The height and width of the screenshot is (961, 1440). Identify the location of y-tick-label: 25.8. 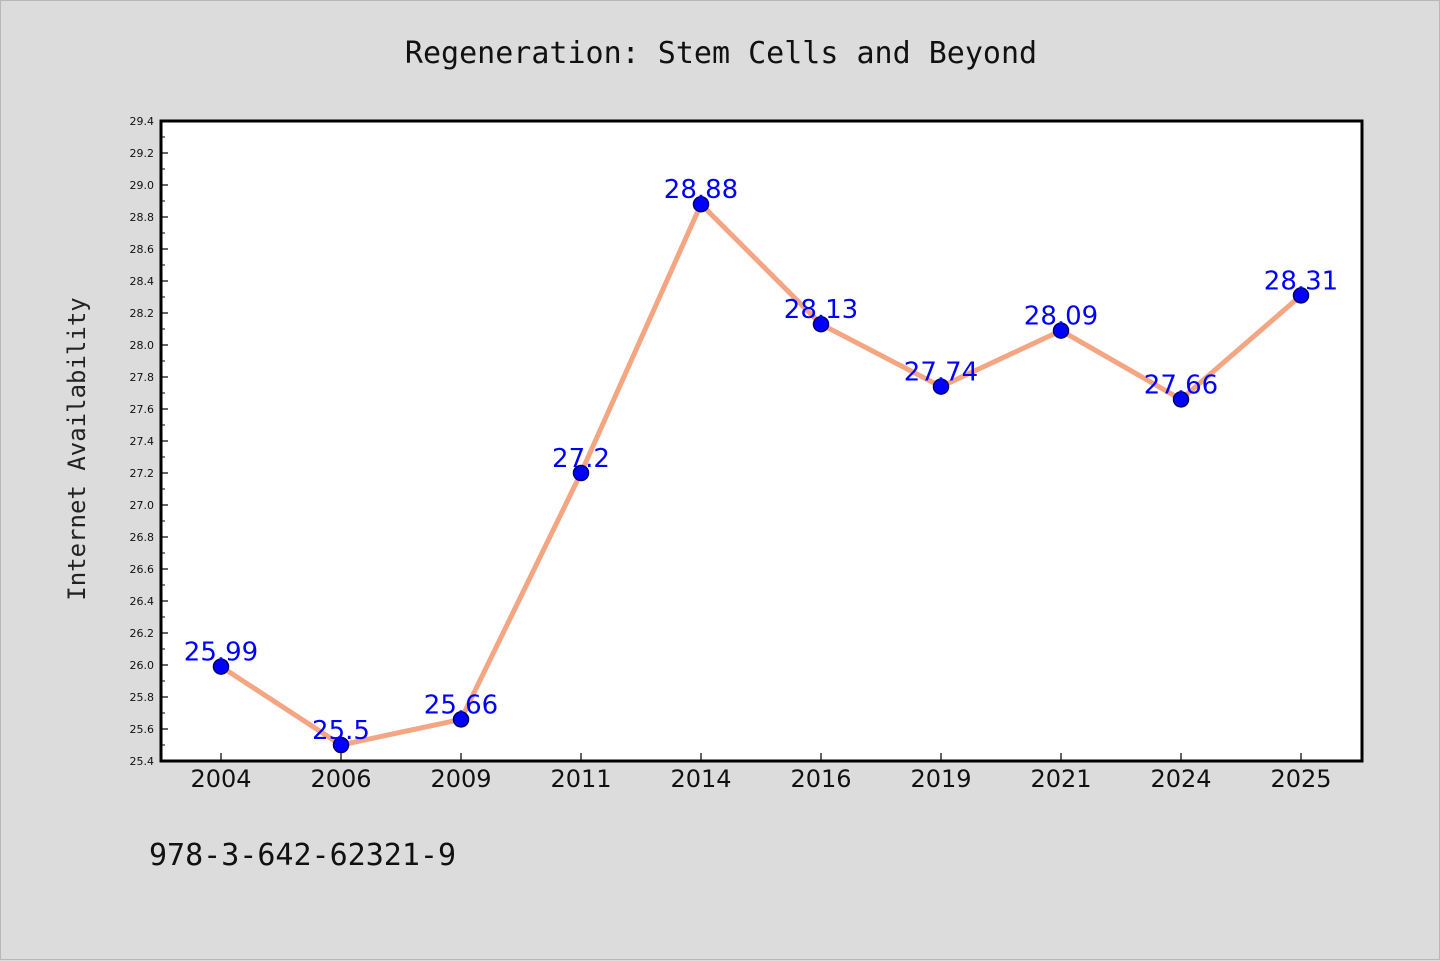
(142, 697).